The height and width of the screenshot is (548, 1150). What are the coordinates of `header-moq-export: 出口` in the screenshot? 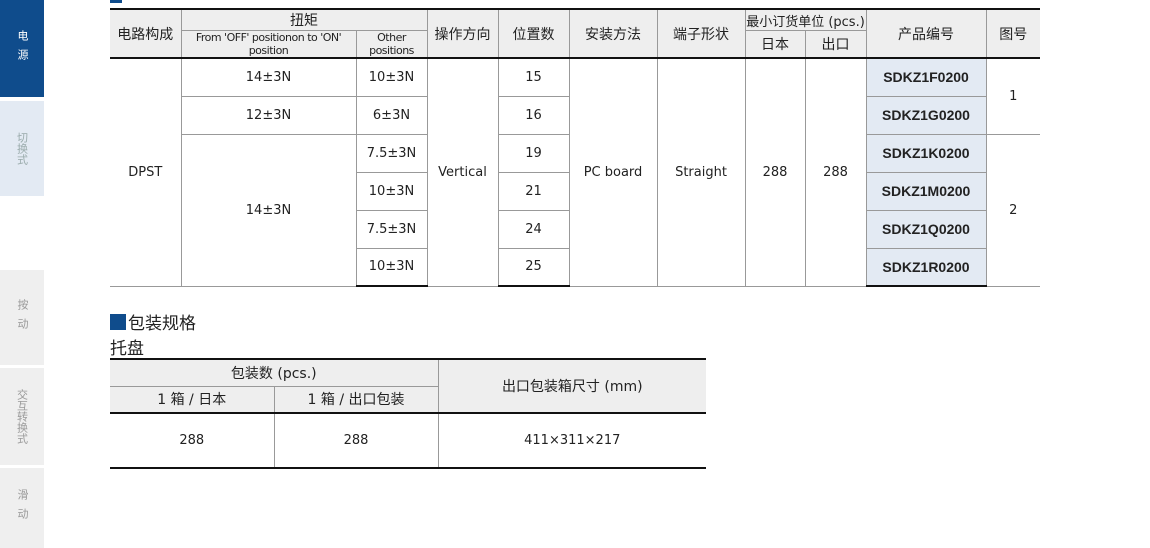 It's located at (835, 44).